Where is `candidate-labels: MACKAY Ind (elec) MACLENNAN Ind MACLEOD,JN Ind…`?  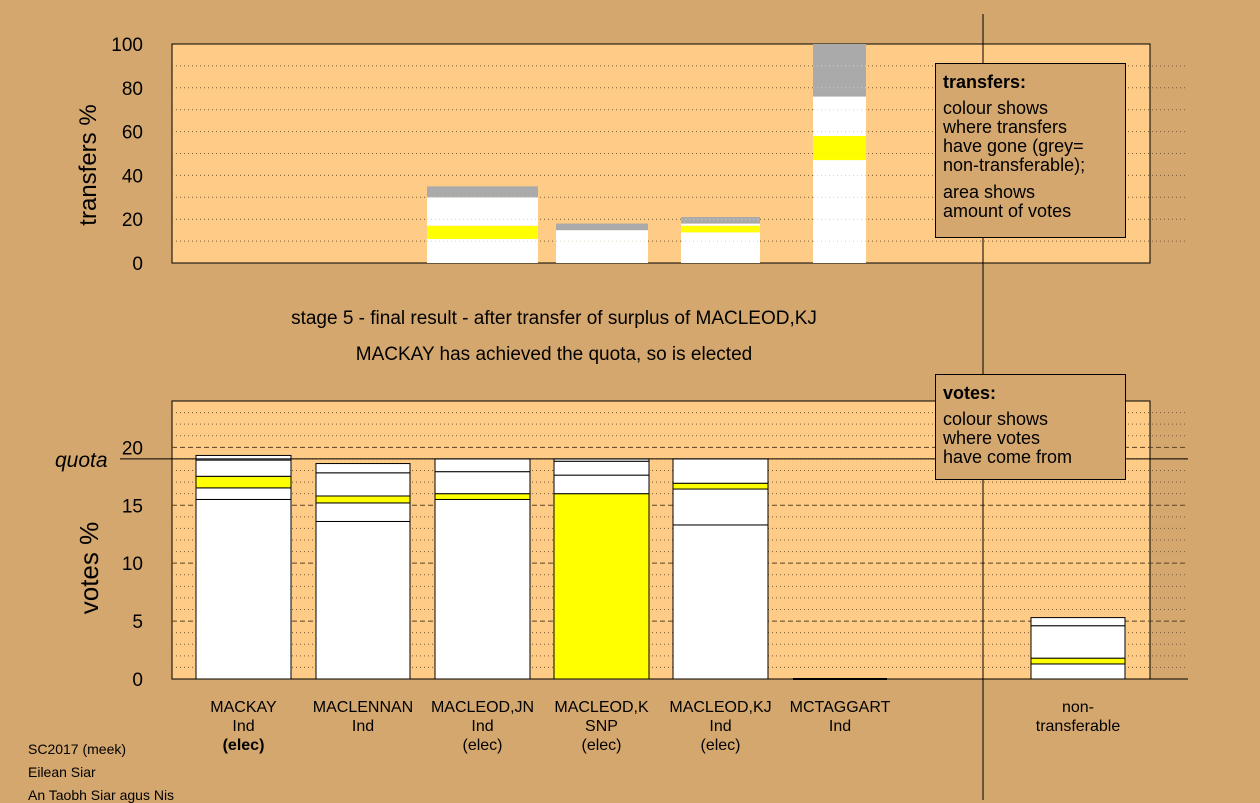 candidate-labels: MACKAY Ind (elec) MACLENNAN Ind MACLEOD,JN Ind… is located at coordinates (665, 726).